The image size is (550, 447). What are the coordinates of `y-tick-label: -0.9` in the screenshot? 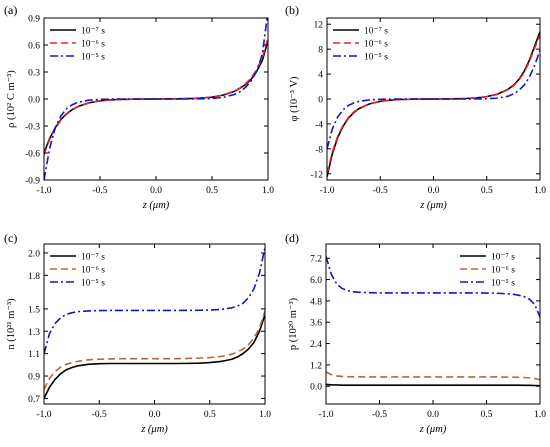 It's located at (32, 182).